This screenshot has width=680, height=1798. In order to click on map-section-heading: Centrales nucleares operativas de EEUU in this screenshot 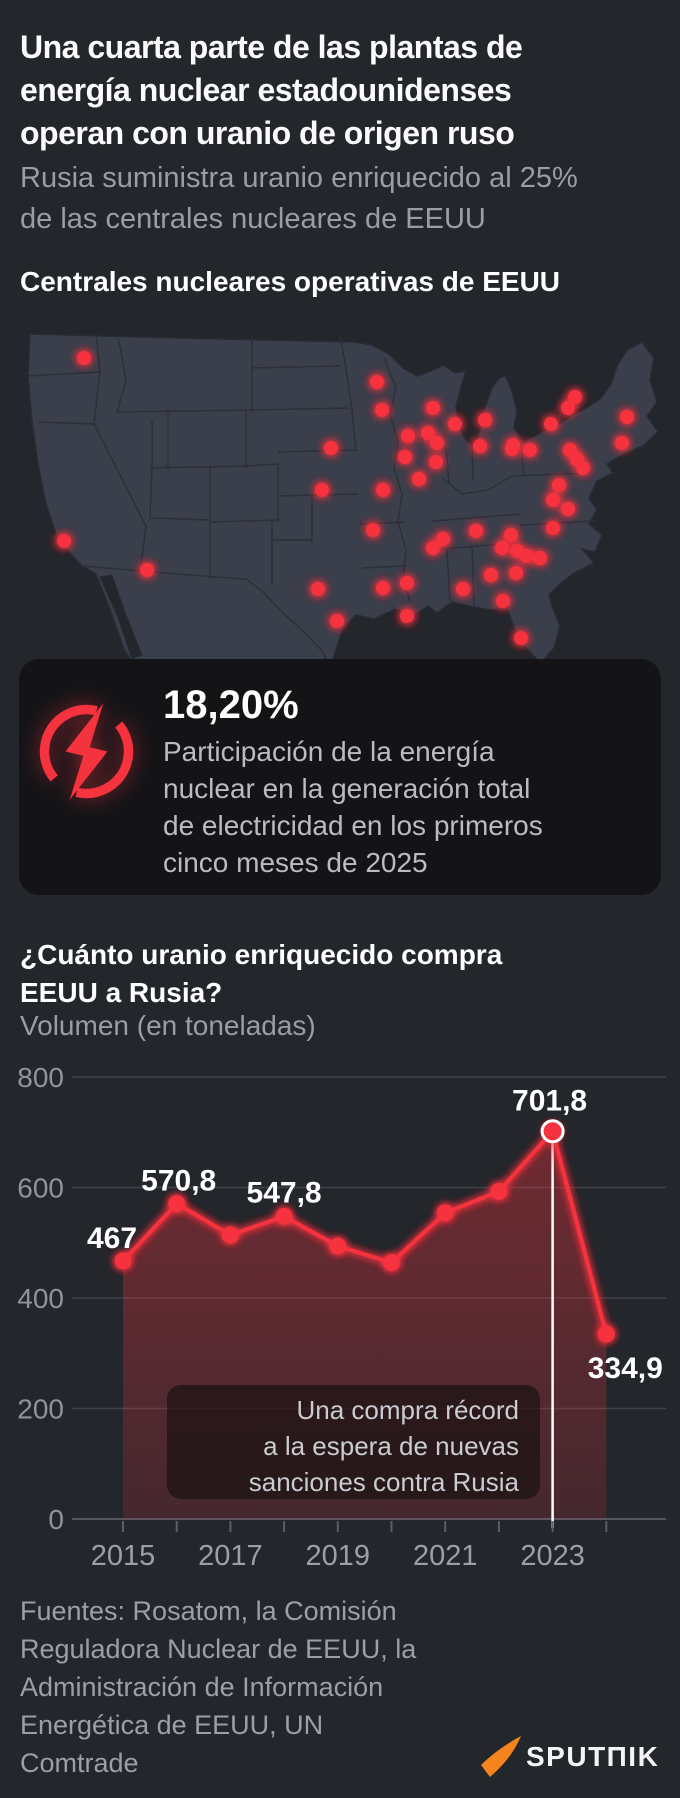, I will do `click(290, 281)`.